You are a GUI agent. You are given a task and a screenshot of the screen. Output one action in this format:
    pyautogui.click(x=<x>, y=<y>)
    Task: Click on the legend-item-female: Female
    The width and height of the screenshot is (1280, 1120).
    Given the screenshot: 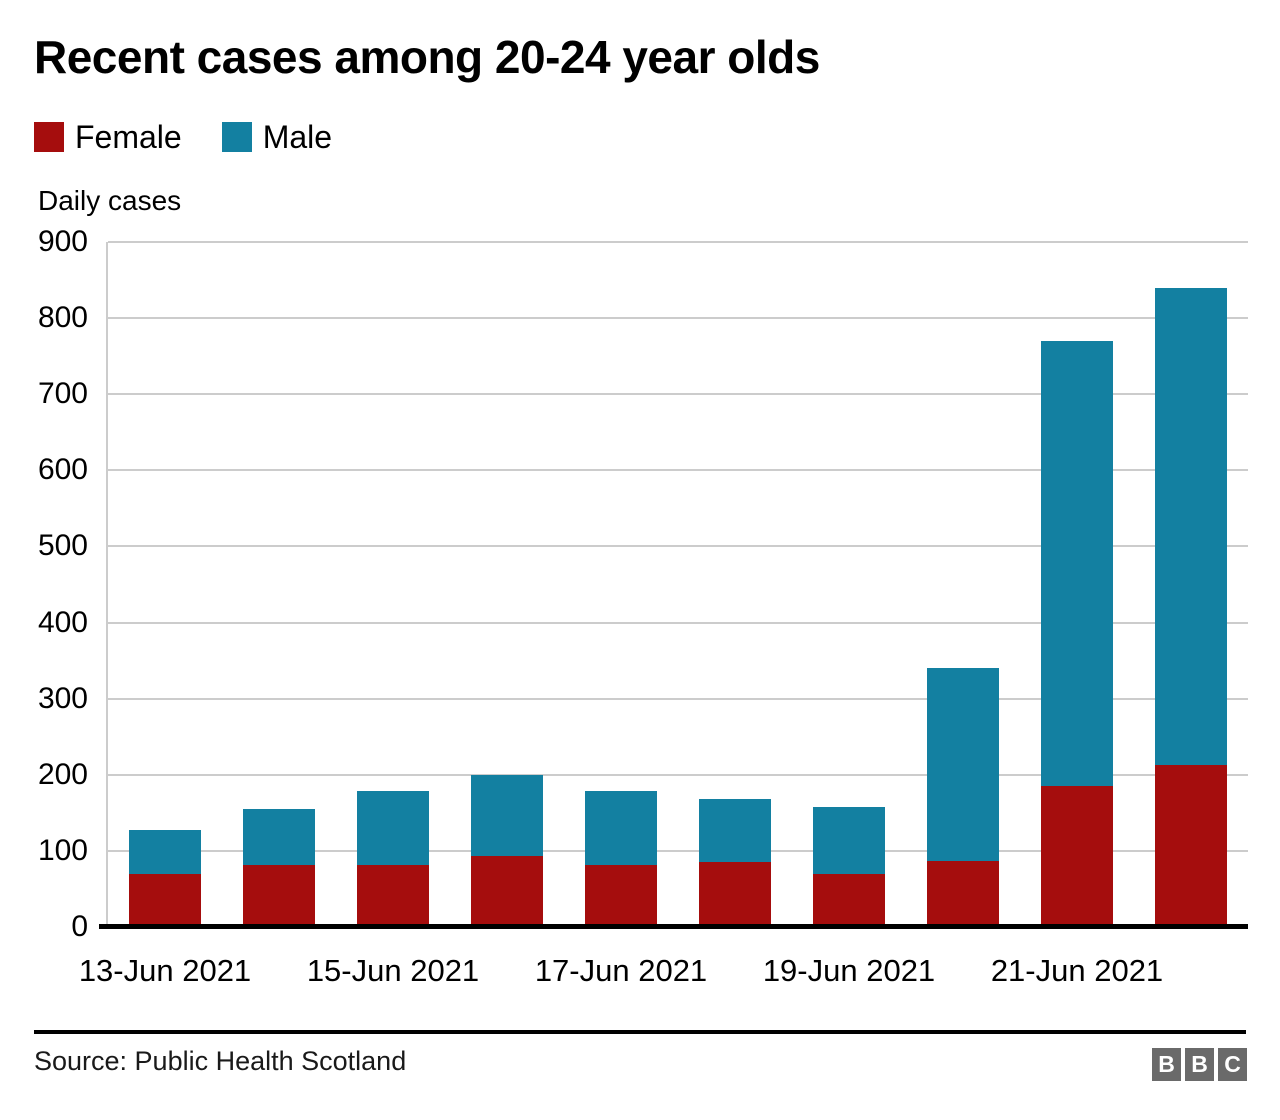 What is the action you would take?
    pyautogui.click(x=108, y=137)
    